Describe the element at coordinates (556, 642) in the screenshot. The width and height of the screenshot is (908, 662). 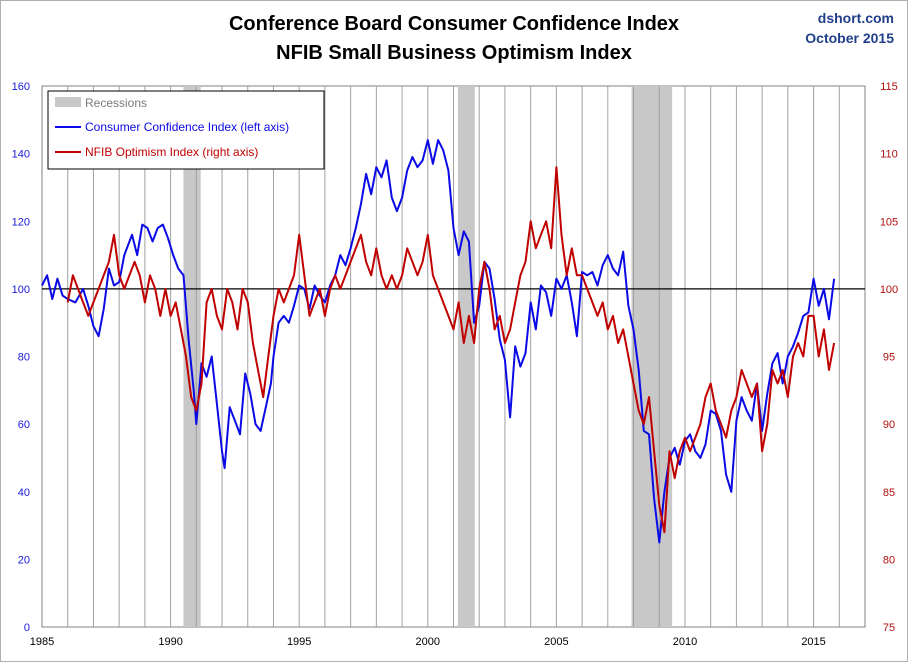
I see `x-tick-label: 2005` at that location.